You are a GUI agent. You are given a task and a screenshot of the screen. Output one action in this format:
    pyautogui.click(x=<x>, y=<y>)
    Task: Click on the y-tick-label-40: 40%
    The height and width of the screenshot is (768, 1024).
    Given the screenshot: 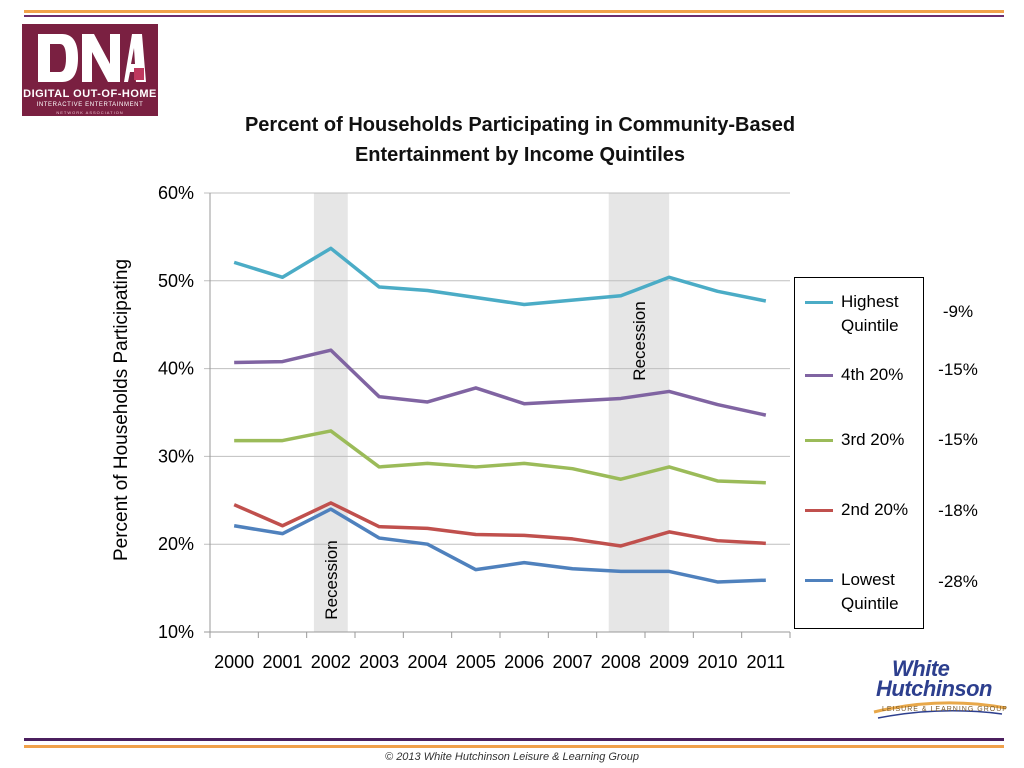 What is the action you would take?
    pyautogui.click(x=176, y=369)
    